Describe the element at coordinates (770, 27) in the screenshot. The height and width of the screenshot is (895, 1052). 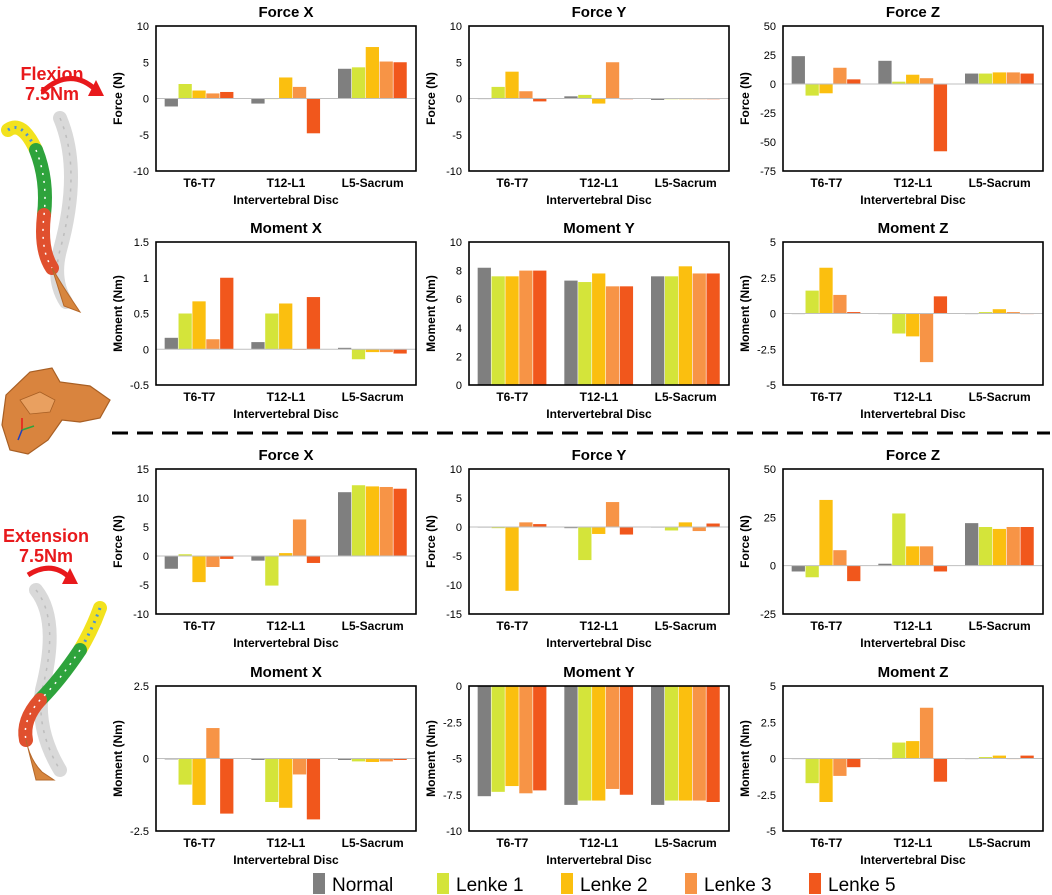
I see `y-tick-label: 50` at that location.